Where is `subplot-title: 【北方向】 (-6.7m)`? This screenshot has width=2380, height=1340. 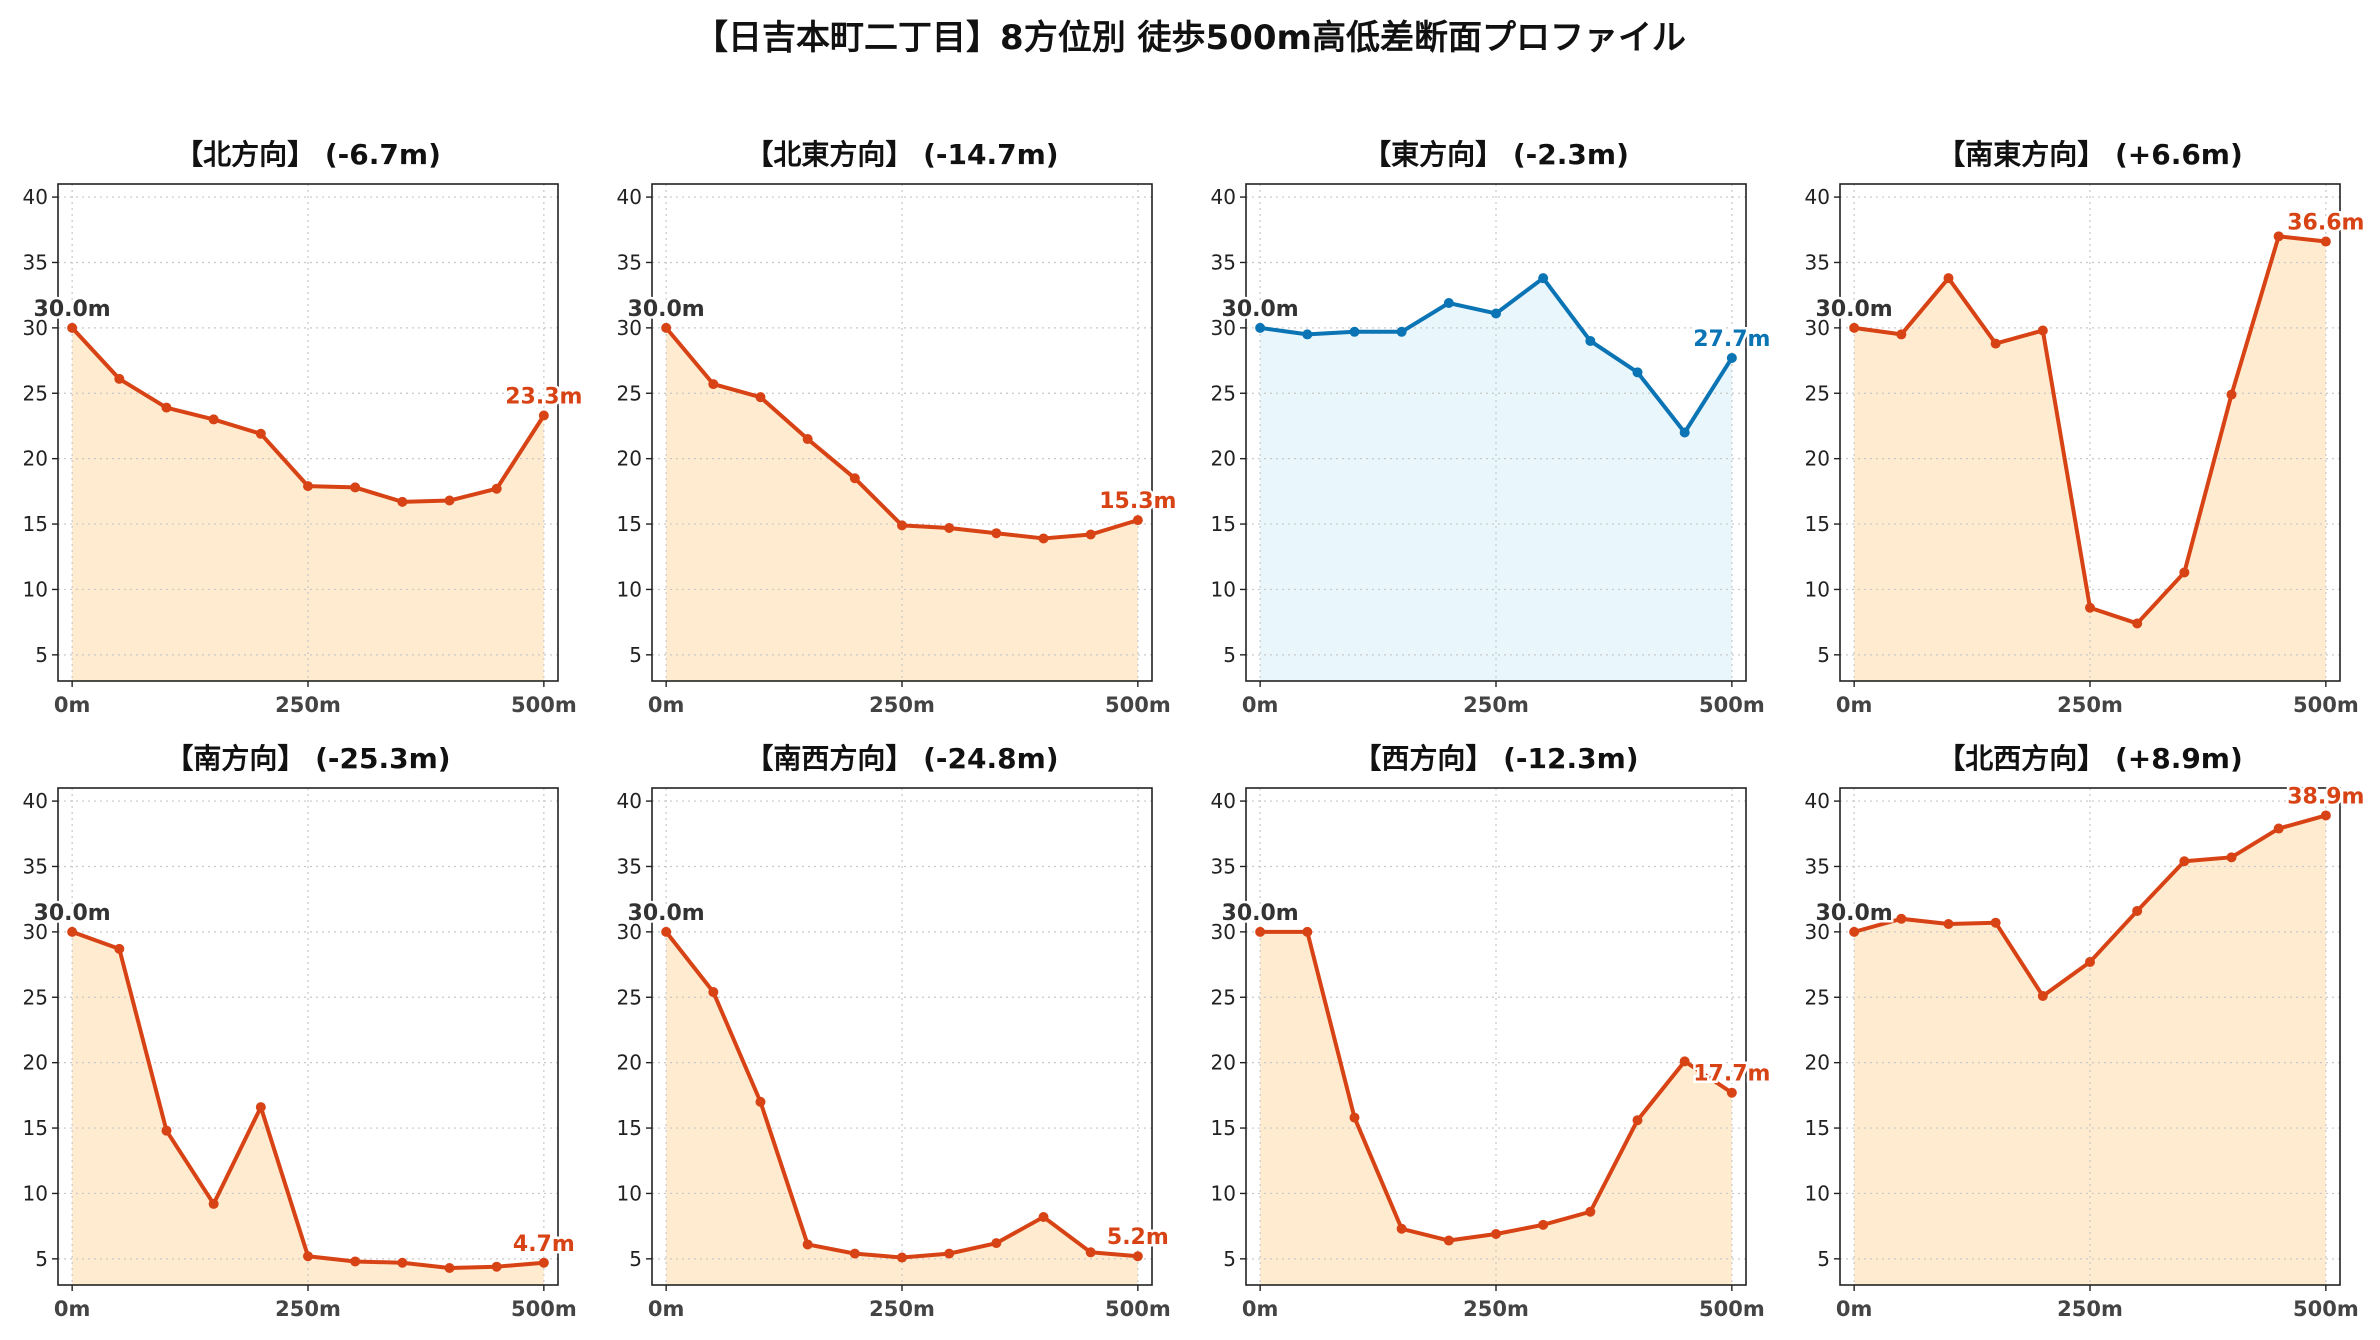
subplot-title: 【北方向】 (-6.7m) is located at coordinates (308, 154).